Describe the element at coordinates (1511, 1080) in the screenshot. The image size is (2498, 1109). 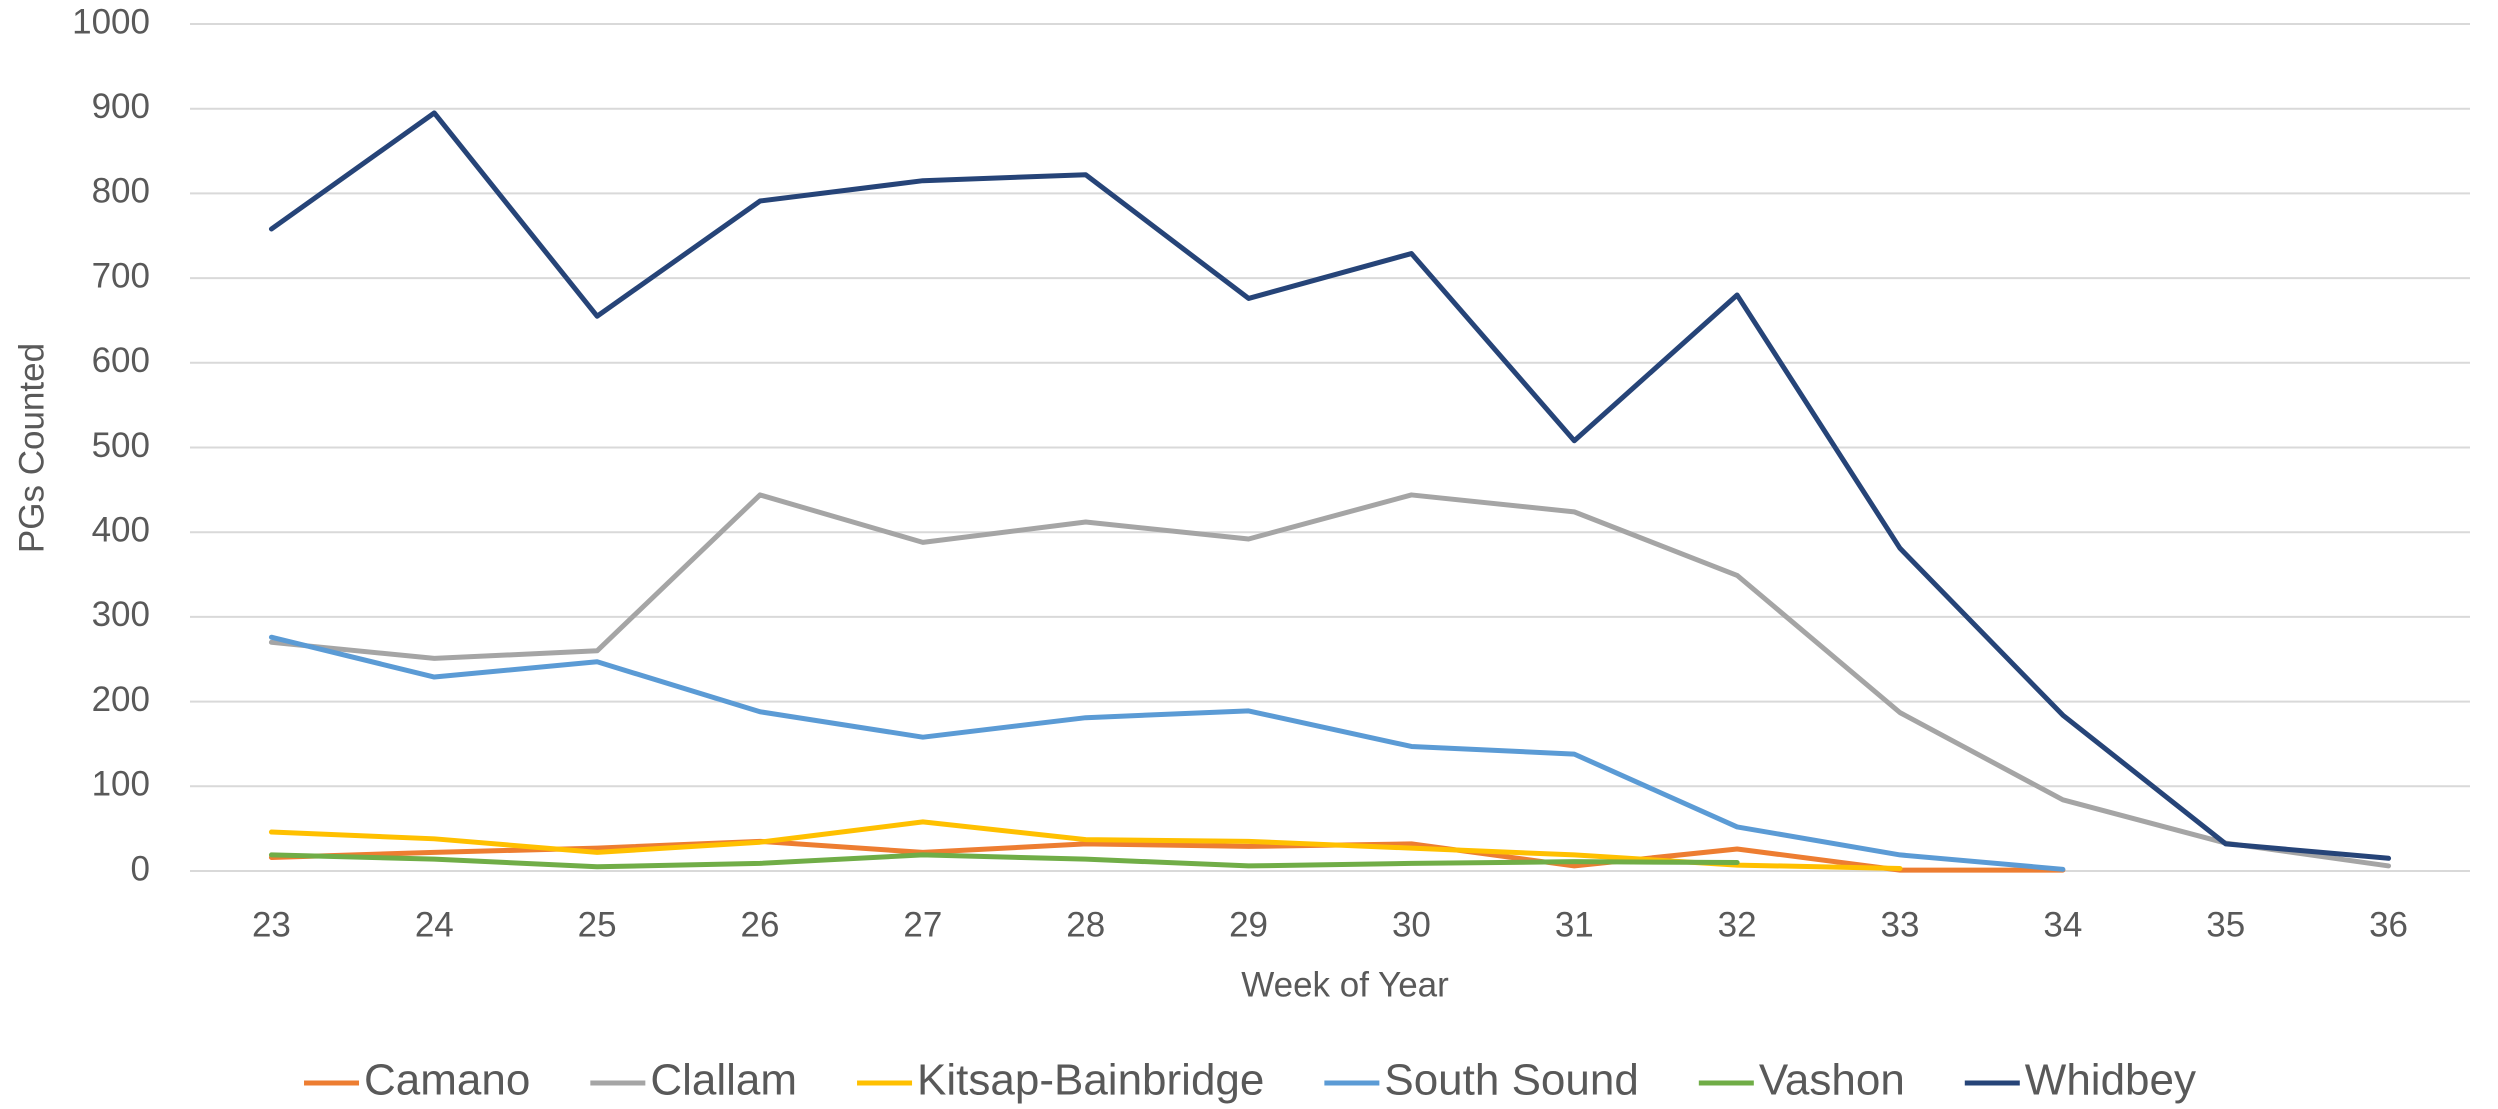
I see `legend-label: South Sound` at that location.